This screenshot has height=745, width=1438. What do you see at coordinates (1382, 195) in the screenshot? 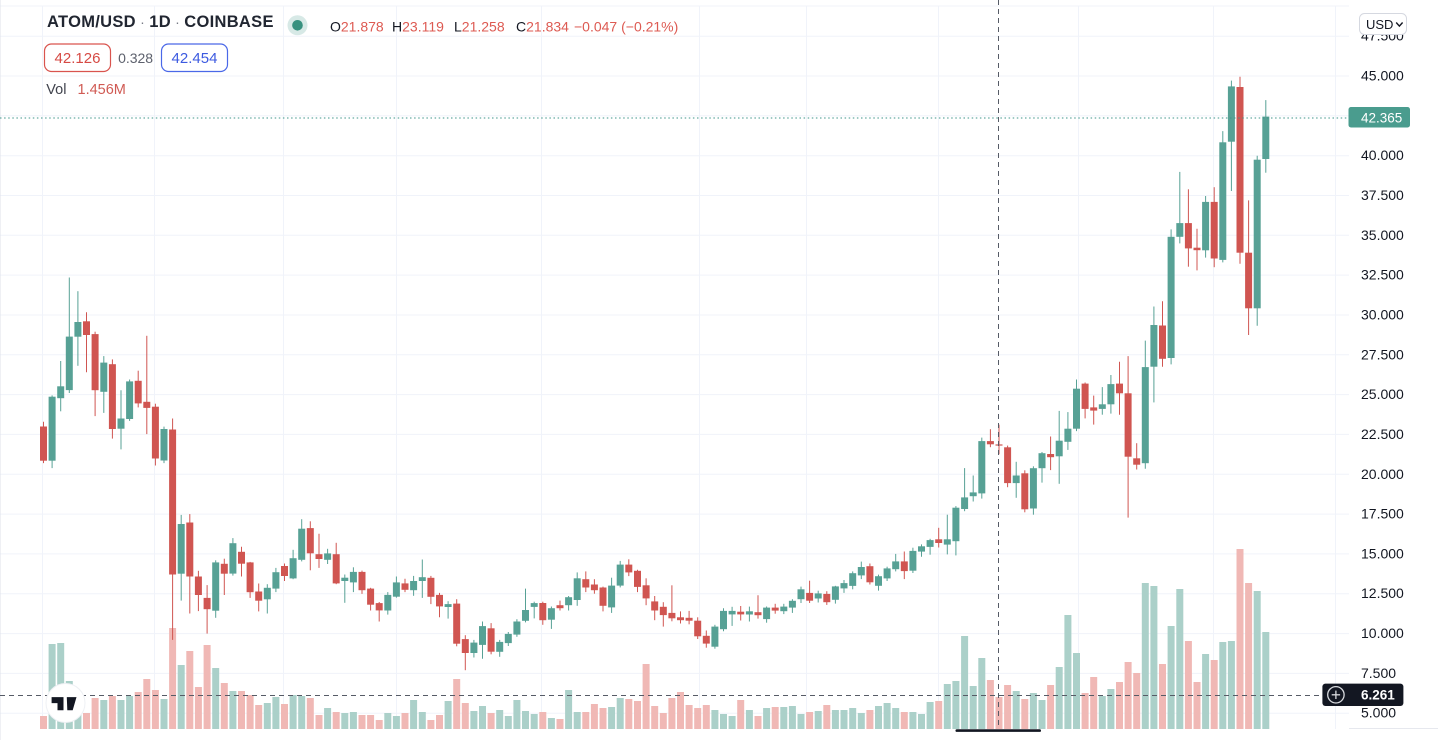
I see `svg-text: 37.500` at bounding box center [1382, 195].